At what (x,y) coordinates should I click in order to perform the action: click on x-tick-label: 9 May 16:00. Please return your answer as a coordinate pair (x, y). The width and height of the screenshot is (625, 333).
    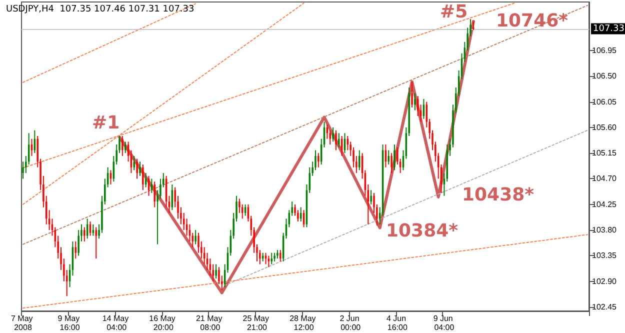
    Looking at the image, I should click on (70, 323).